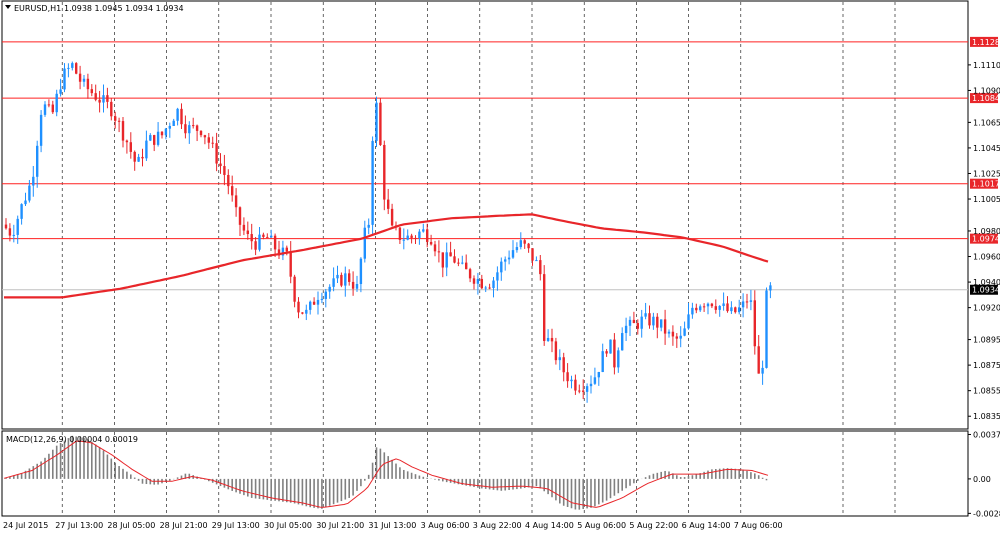  Describe the element at coordinates (184, 525) in the screenshot. I see `time-tick-label: 28 Jul 21:00` at that location.